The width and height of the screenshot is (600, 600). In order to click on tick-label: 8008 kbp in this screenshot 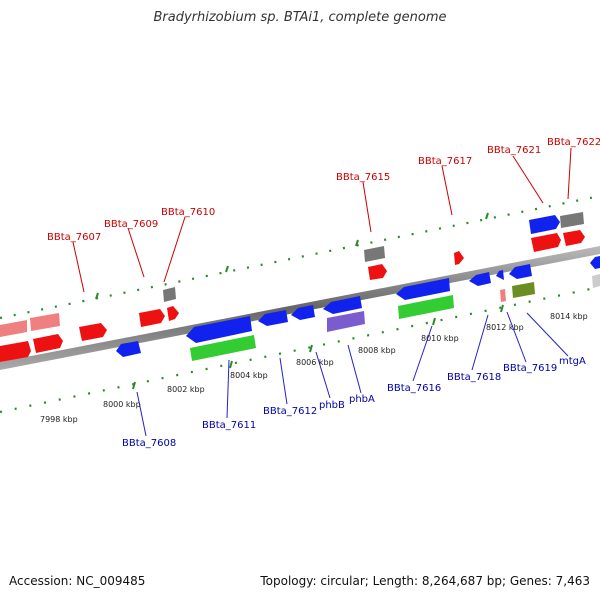, I will do `click(377, 350)`.